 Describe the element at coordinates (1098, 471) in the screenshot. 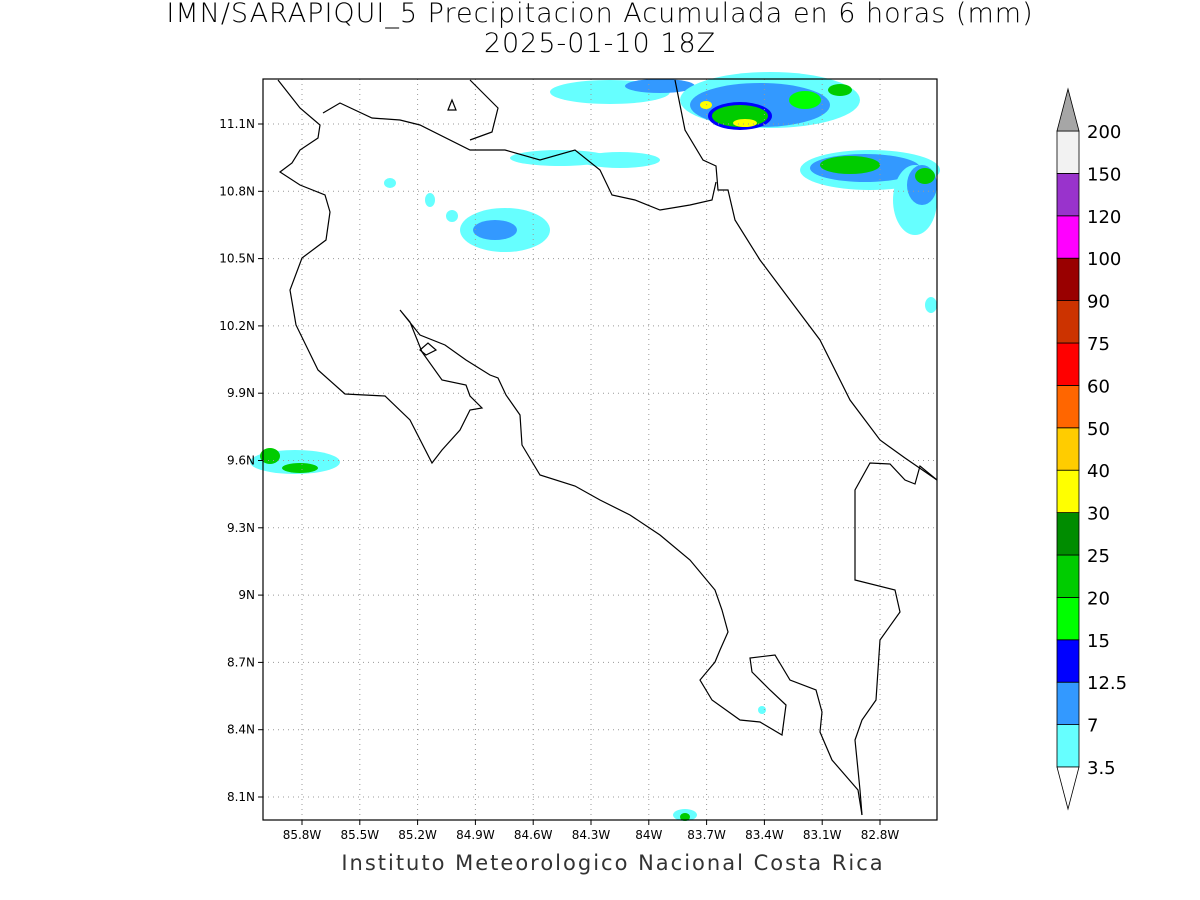

I see `colorbar-label: 40` at that location.